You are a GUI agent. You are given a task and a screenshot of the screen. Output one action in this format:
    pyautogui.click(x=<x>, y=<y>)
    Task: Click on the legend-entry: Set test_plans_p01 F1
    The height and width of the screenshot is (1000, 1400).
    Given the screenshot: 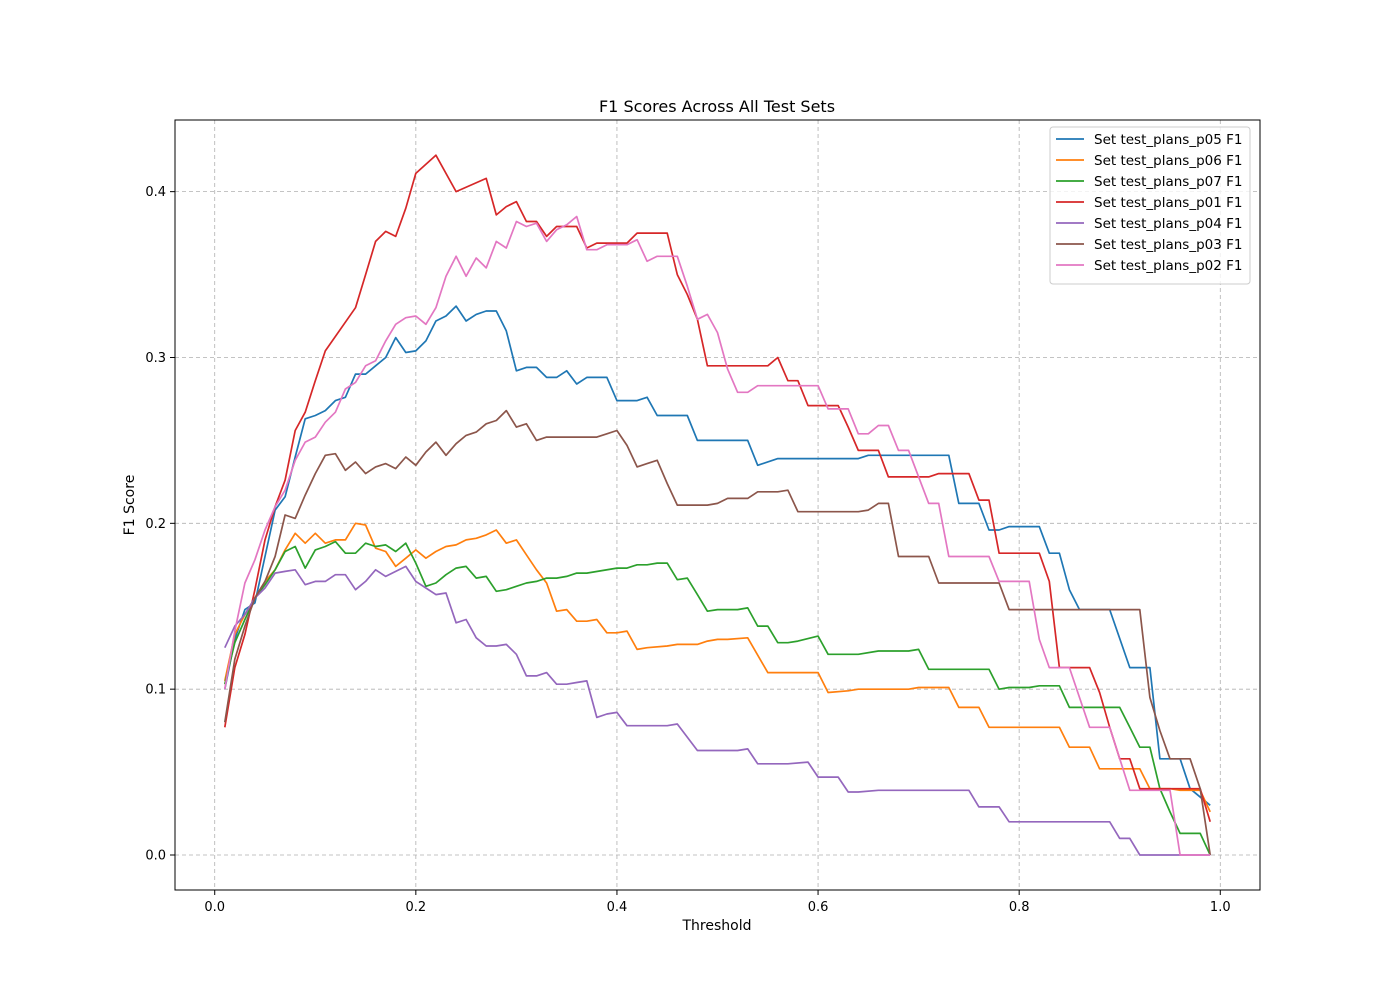 What is the action you would take?
    pyautogui.click(x=1168, y=203)
    